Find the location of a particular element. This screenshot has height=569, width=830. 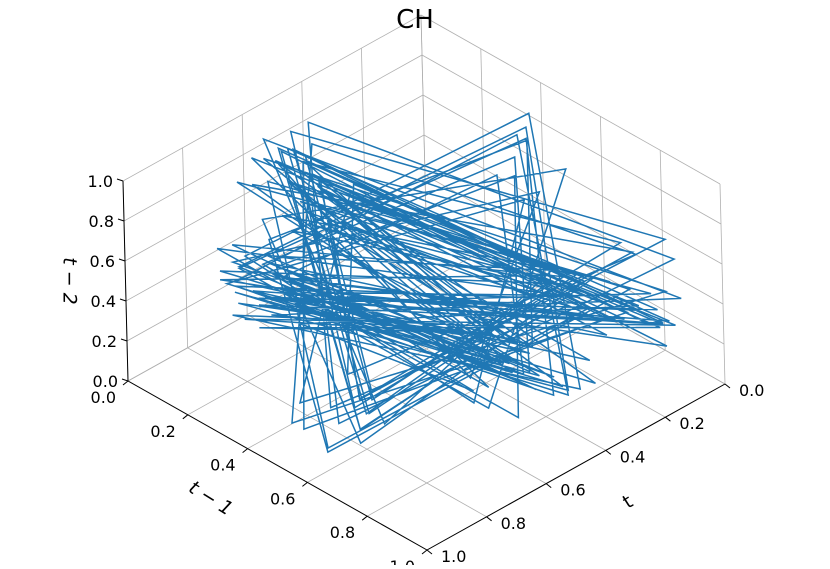

z-tick-label: 0.8 is located at coordinates (101, 221).